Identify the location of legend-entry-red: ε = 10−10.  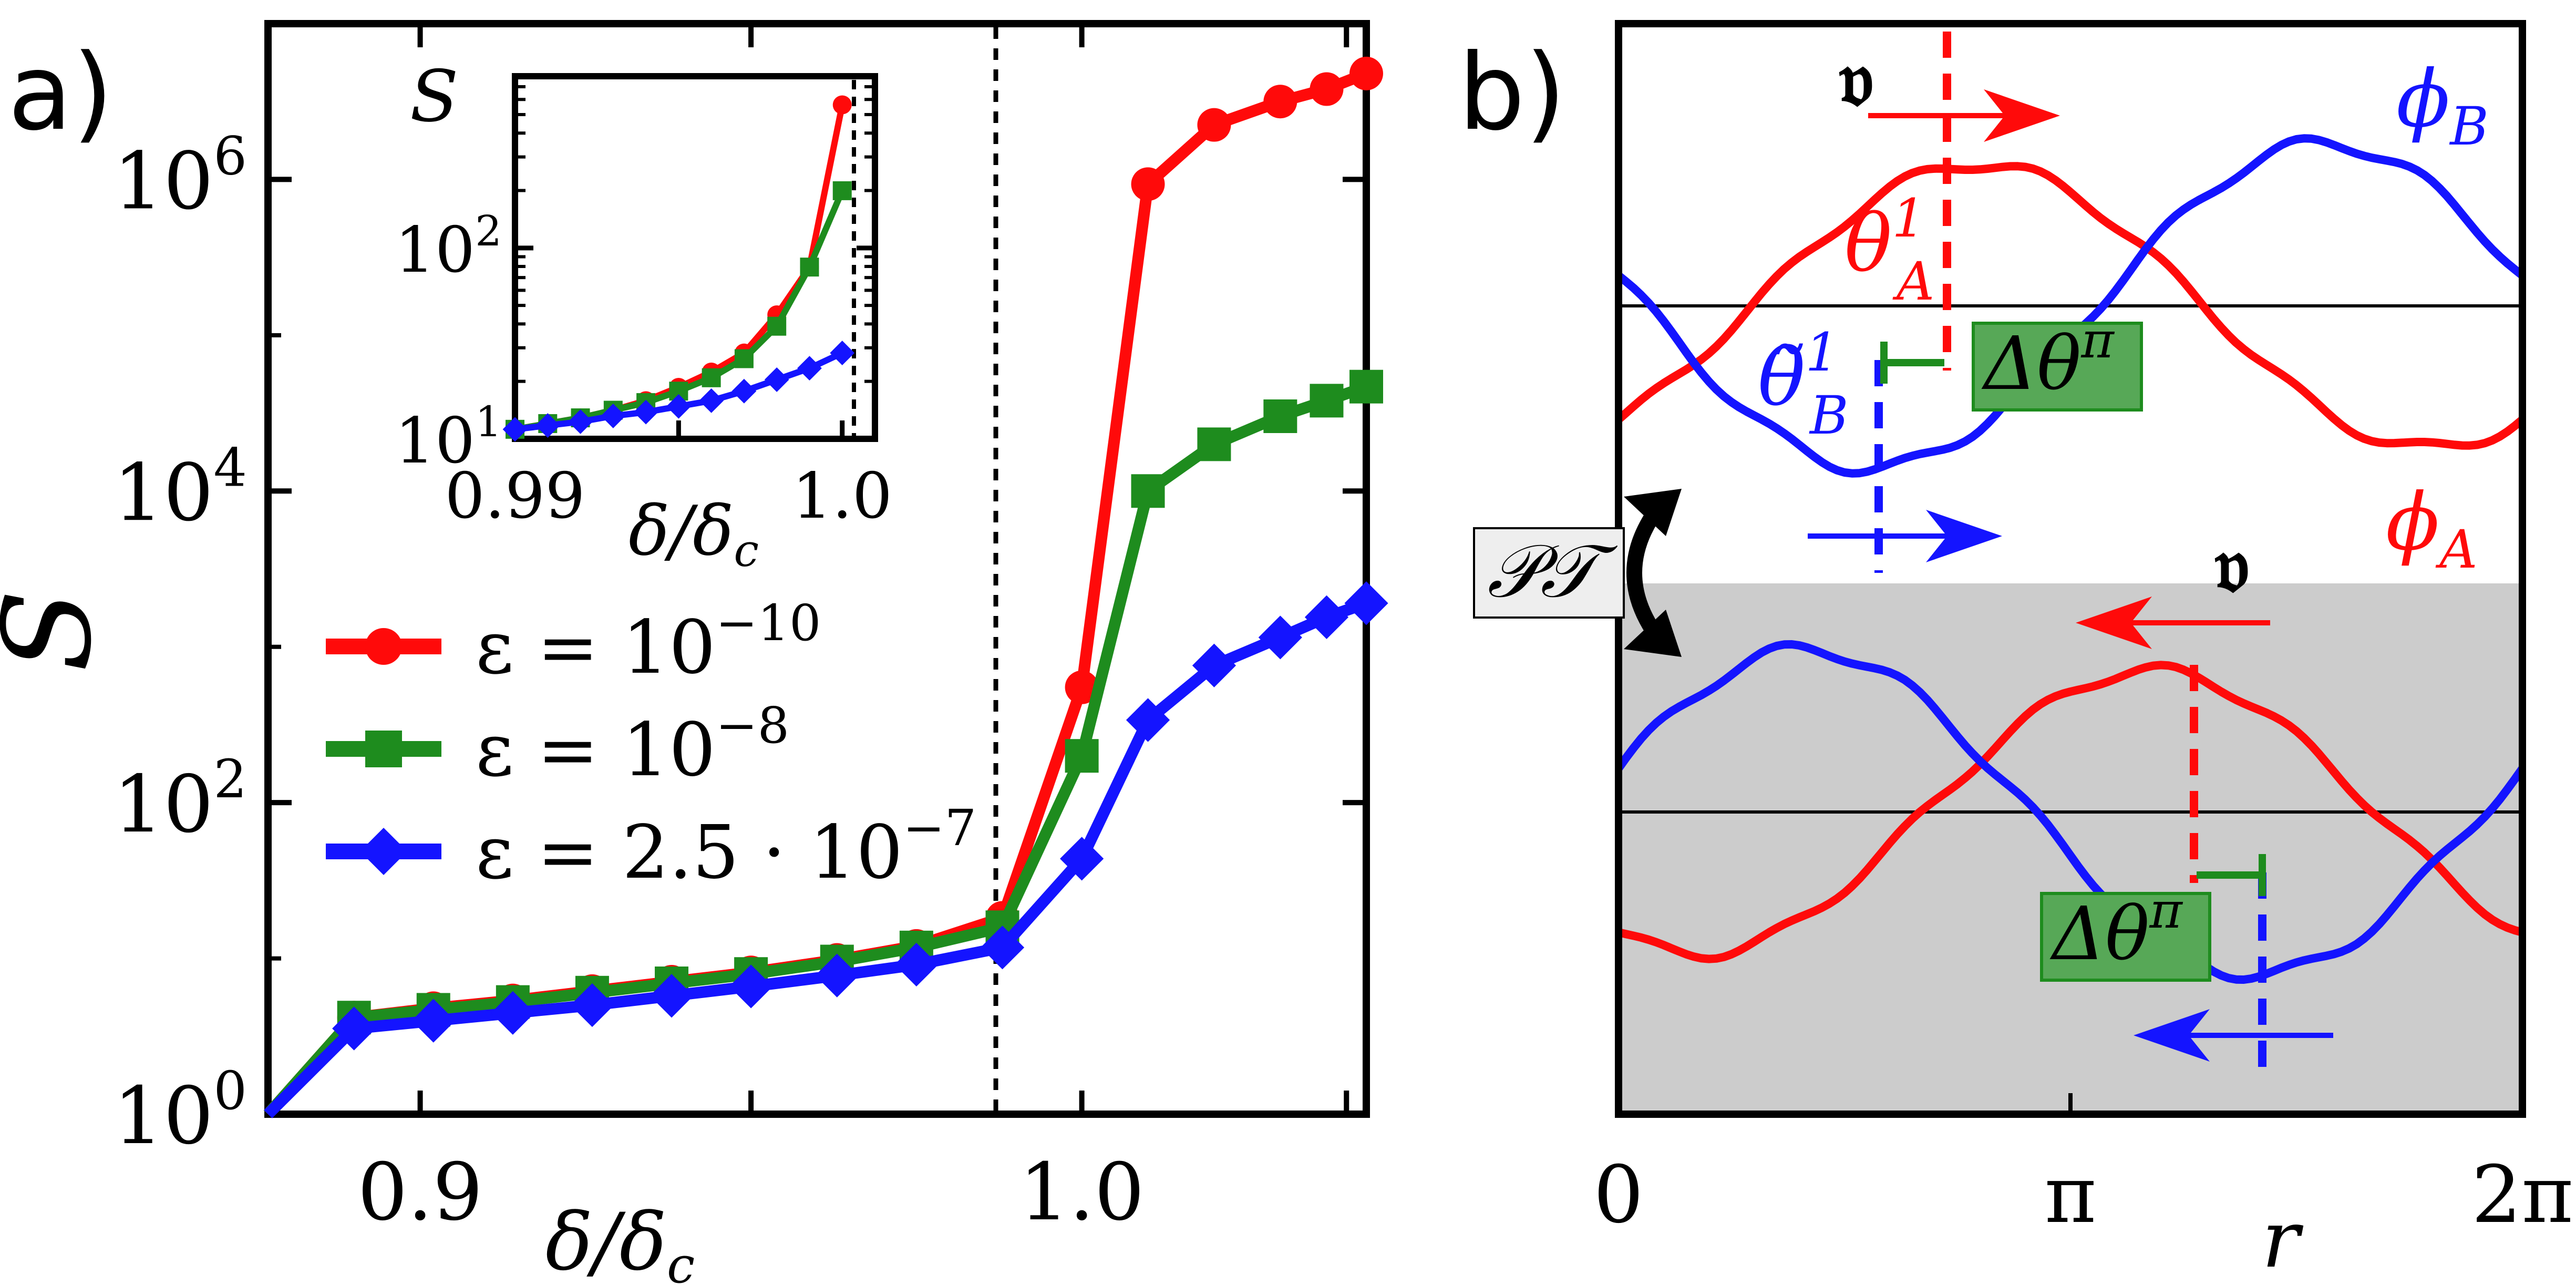
(573, 642).